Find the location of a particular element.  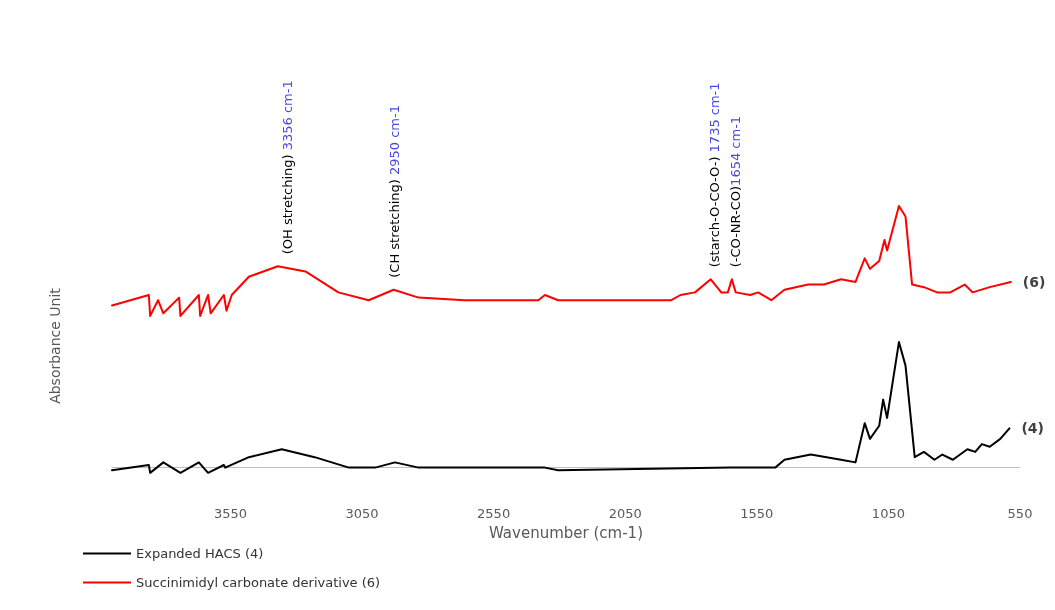

legend-label: Succinimidyl carbonate derivative (6) is located at coordinates (258, 582).